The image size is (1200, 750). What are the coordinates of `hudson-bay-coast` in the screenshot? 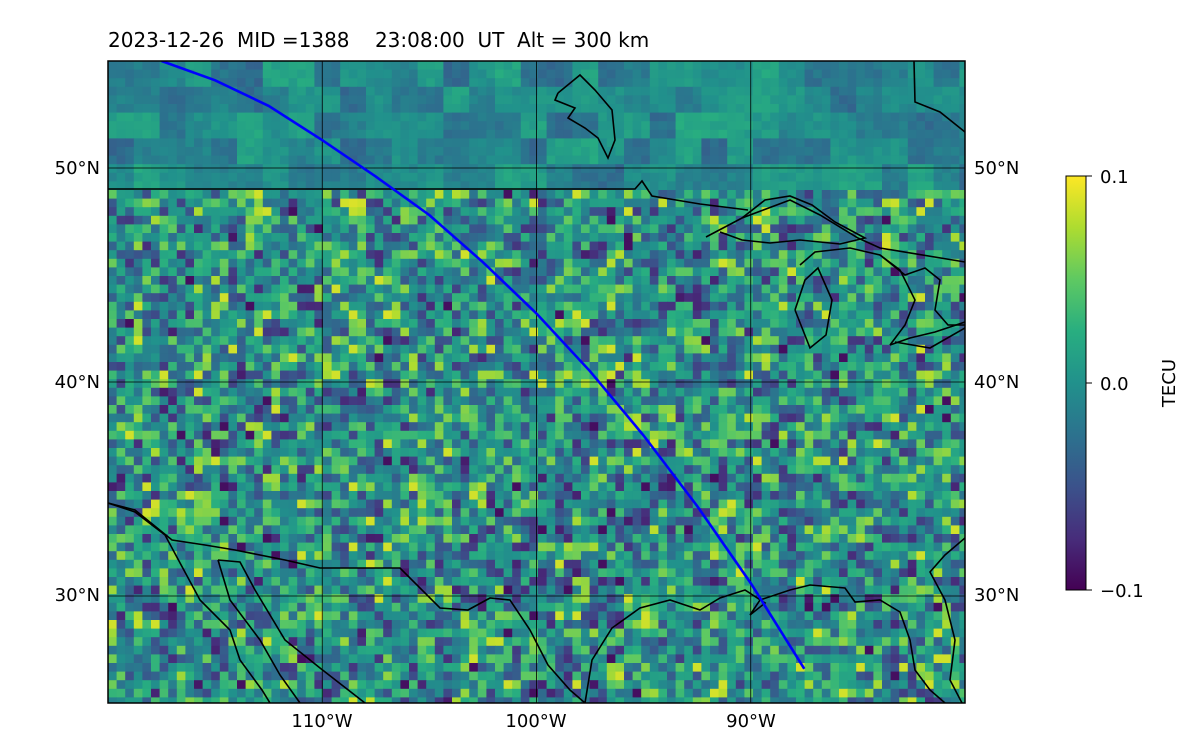 It's located at (939, 97).